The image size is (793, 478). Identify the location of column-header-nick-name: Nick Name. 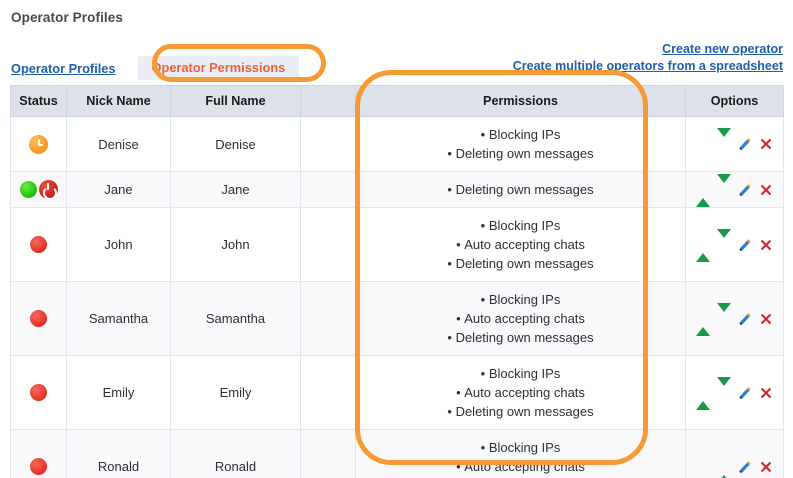
(118, 101).